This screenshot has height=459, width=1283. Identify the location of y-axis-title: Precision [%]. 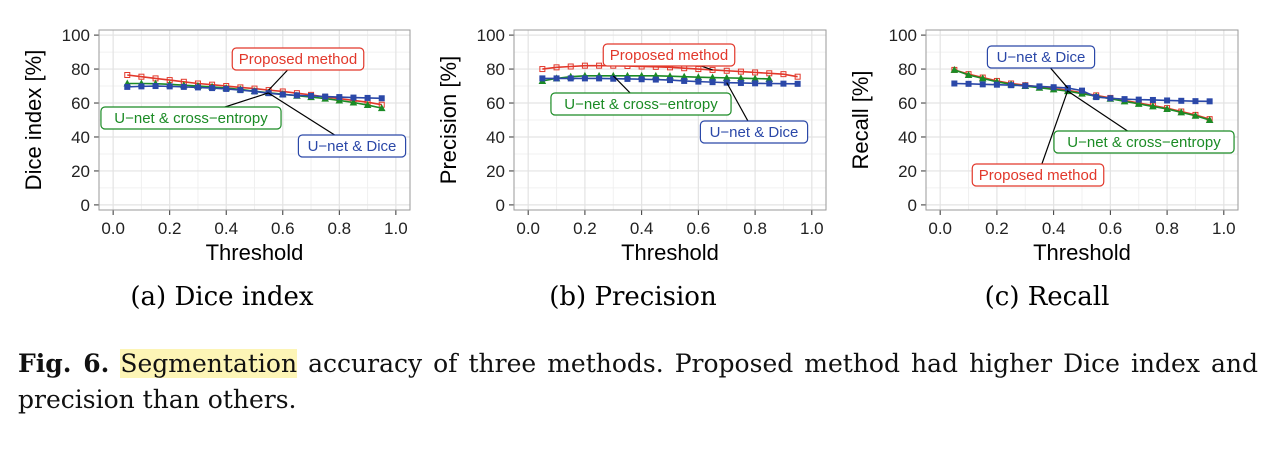
(448, 120).